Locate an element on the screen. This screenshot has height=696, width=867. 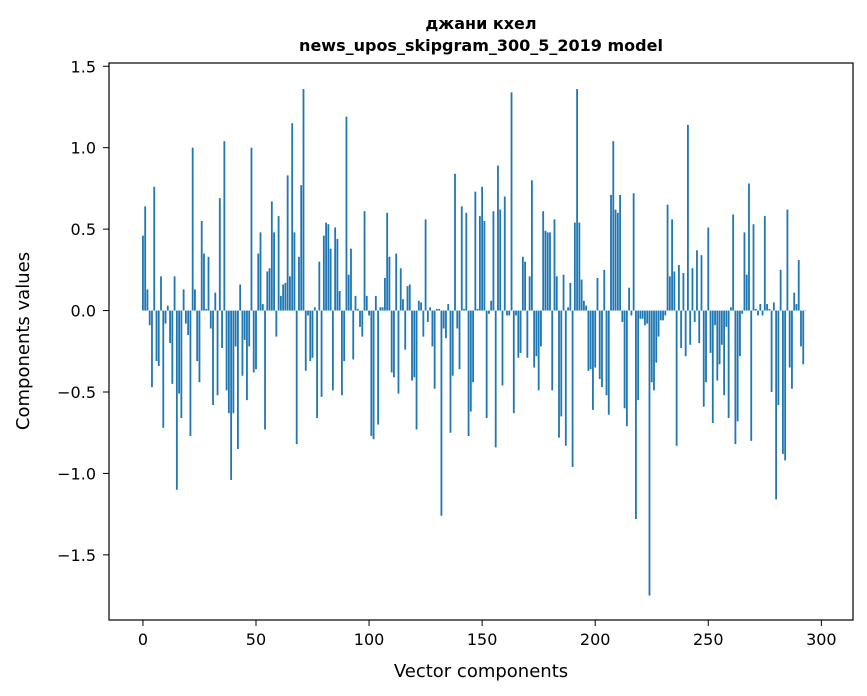
x-tick-label: 0 is located at coordinates (143, 639).